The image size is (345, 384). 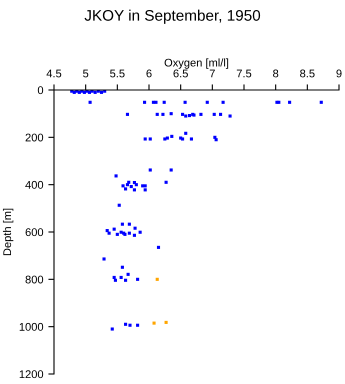 What do you see at coordinates (149, 74) in the screenshot?
I see `x-tick-label: 6` at bounding box center [149, 74].